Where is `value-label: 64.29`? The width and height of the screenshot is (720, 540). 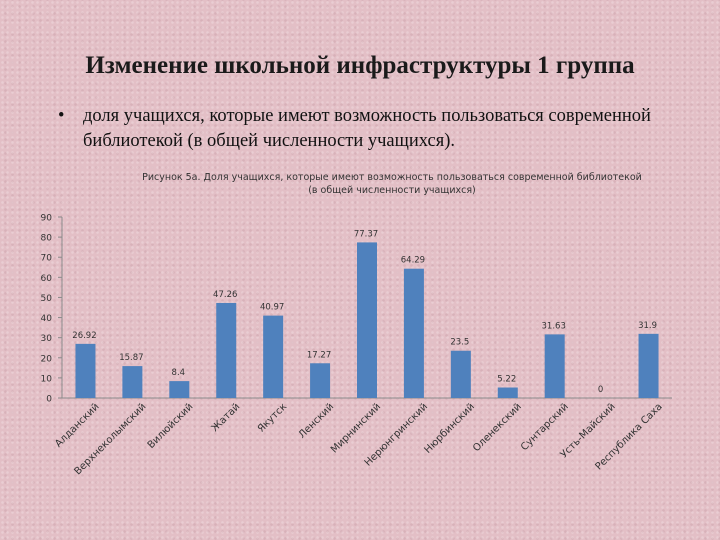
value-label: 64.29 is located at coordinates (413, 261).